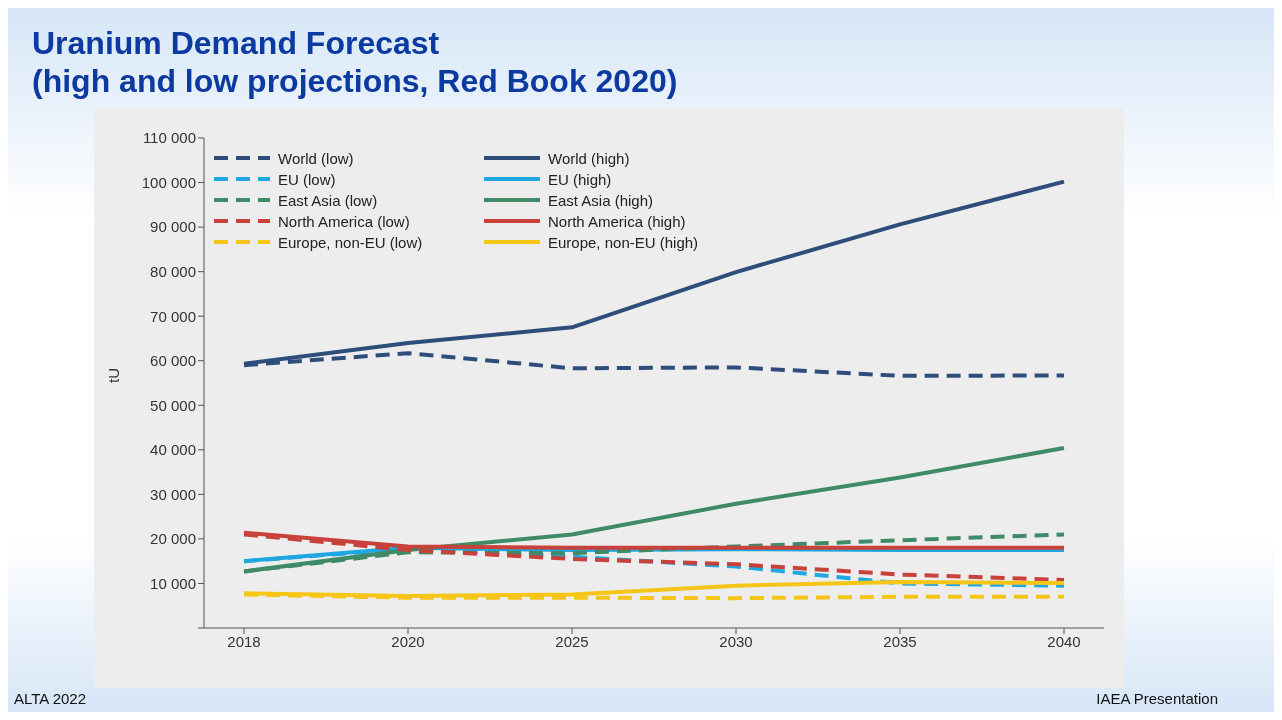  I want to click on legend-label: Europe, non-EU (low), so click(350, 242).